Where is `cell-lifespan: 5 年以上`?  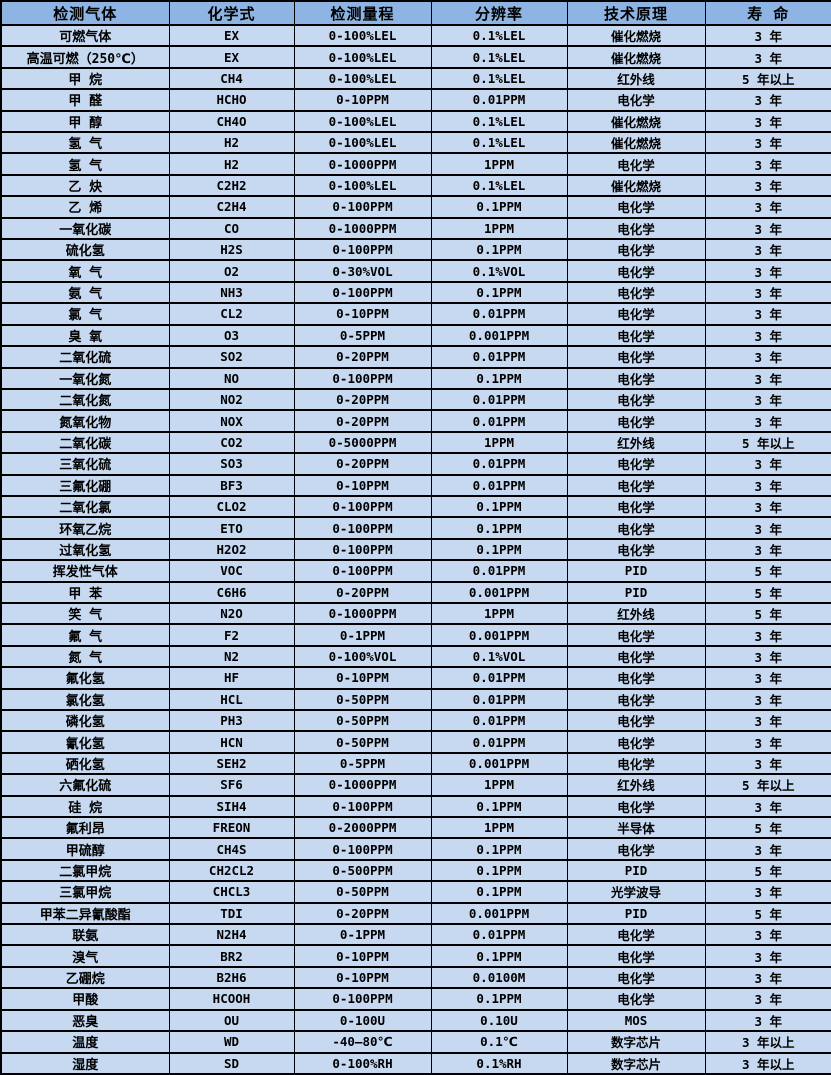
cell-lifespan: 5 年以上 is located at coordinates (767, 442).